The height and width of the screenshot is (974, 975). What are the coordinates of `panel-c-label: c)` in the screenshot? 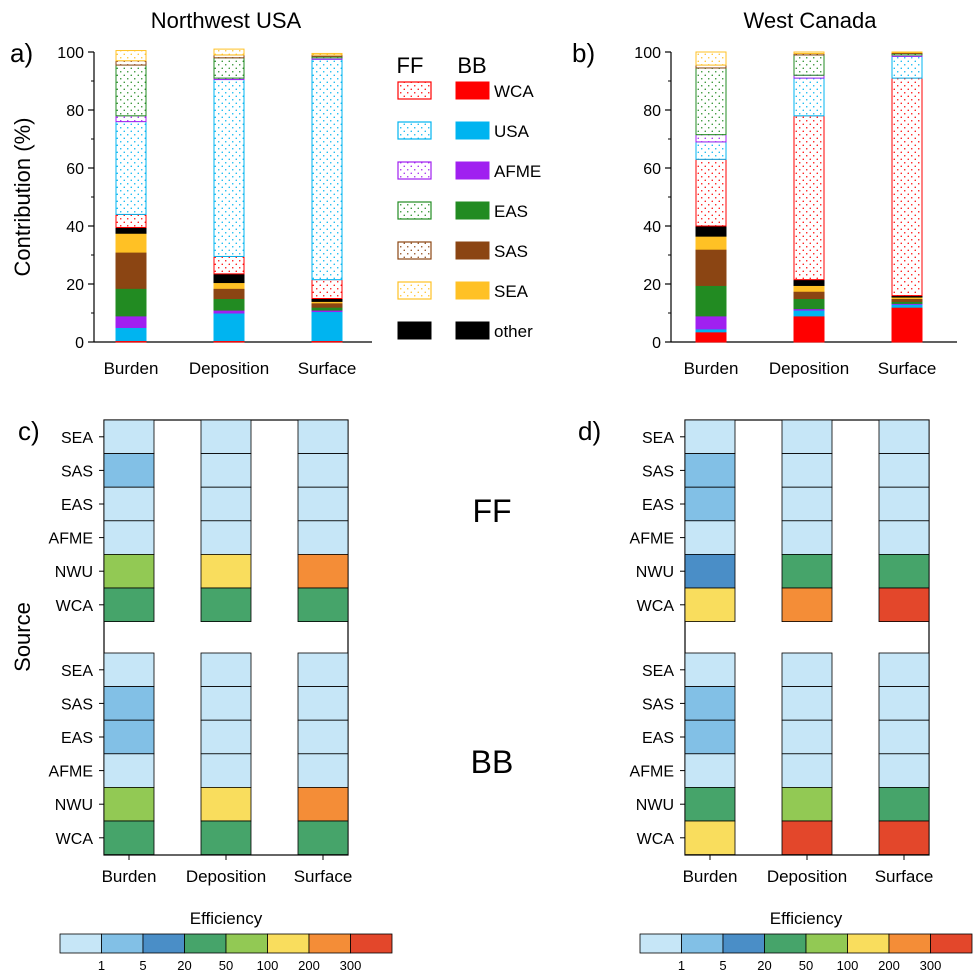 It's located at (29, 431).